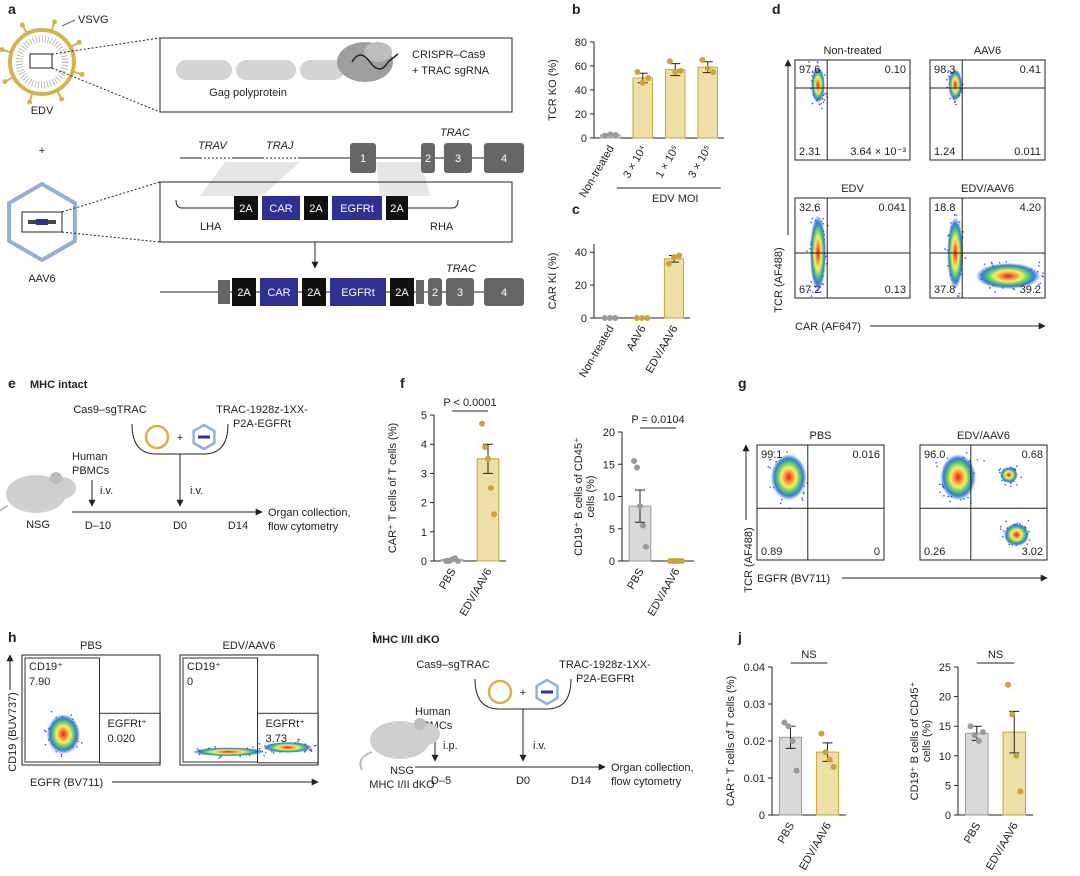  Describe the element at coordinates (731, 741) in the screenshot. I see `y-axis-label: CAR⁺ T cells of T cells (%)` at that location.